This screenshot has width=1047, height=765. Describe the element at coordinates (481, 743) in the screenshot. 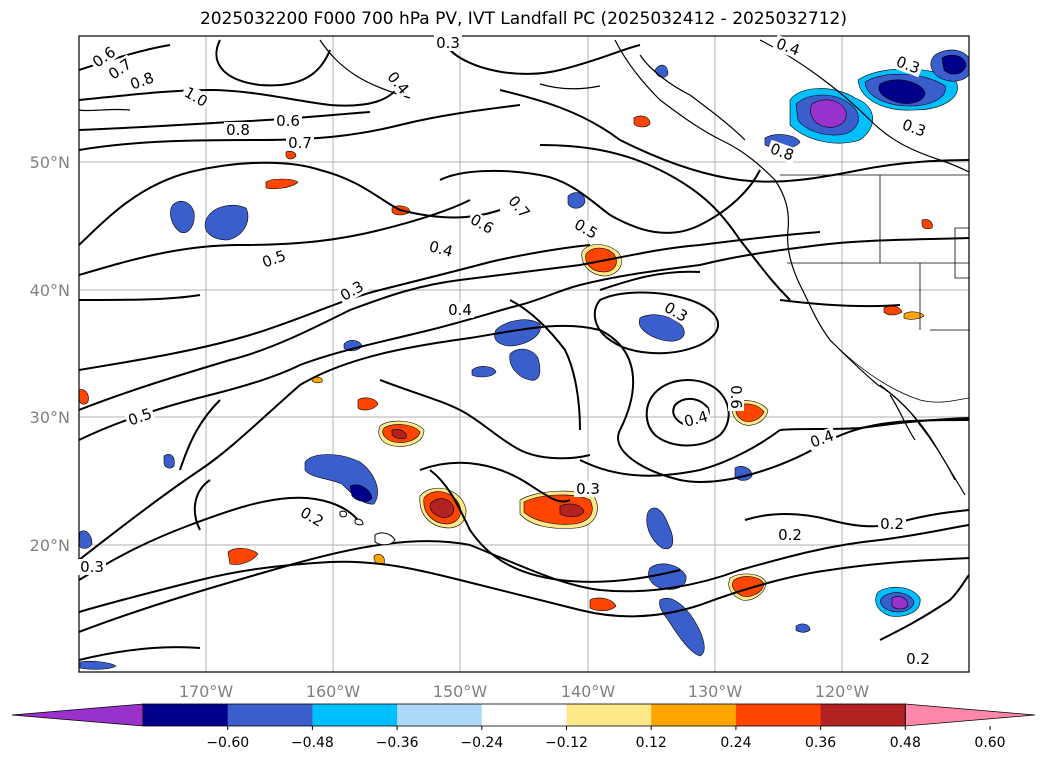

I see `colorbar-tick-label: −0.24` at that location.